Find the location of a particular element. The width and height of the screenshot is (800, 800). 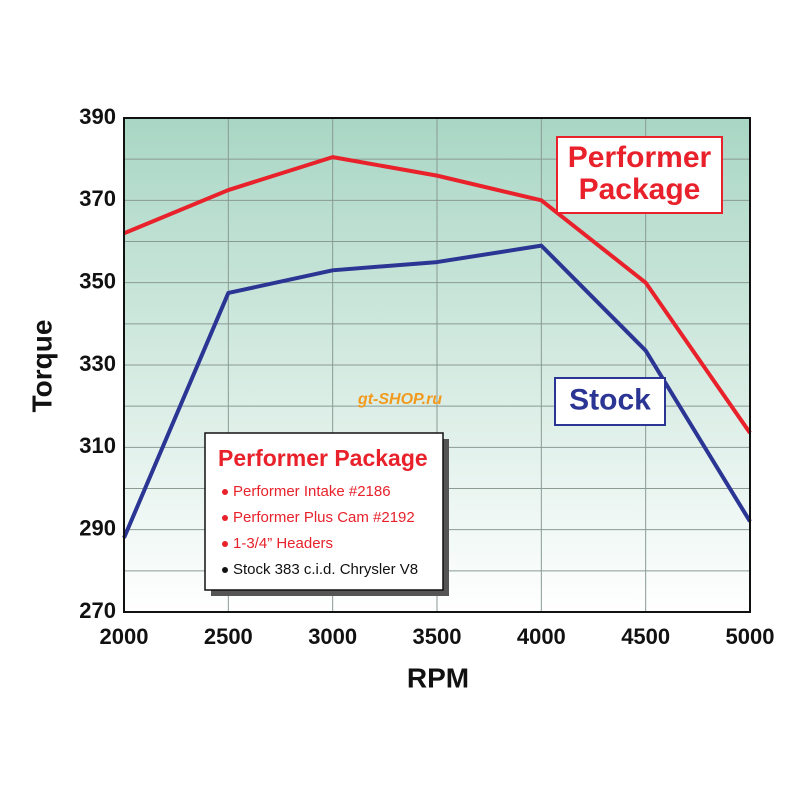

x-tick-label: 2000 is located at coordinates (124, 636).